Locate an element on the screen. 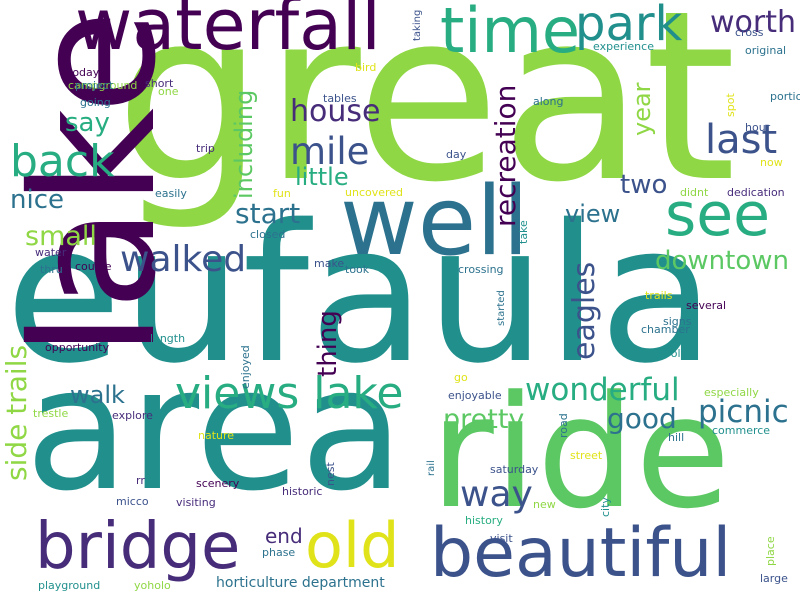 The width and height of the screenshot is (800, 600). cloud-word: downtown is located at coordinates (722, 261).